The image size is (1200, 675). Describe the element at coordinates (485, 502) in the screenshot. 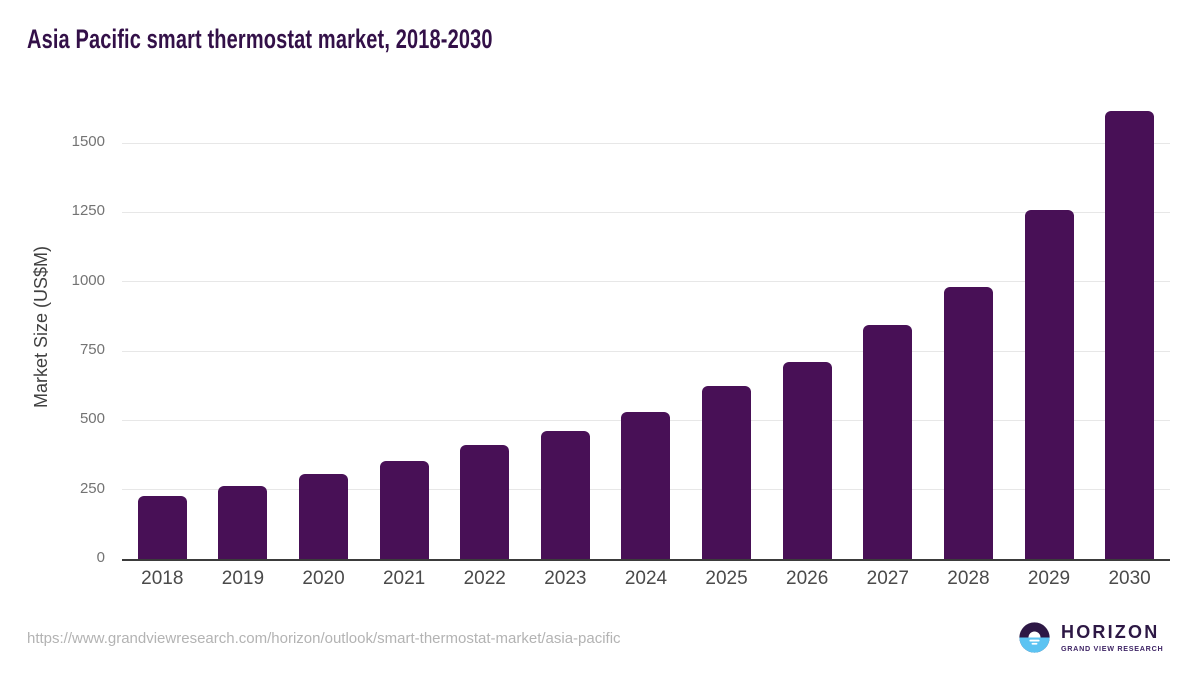

I see `bar-2022` at that location.